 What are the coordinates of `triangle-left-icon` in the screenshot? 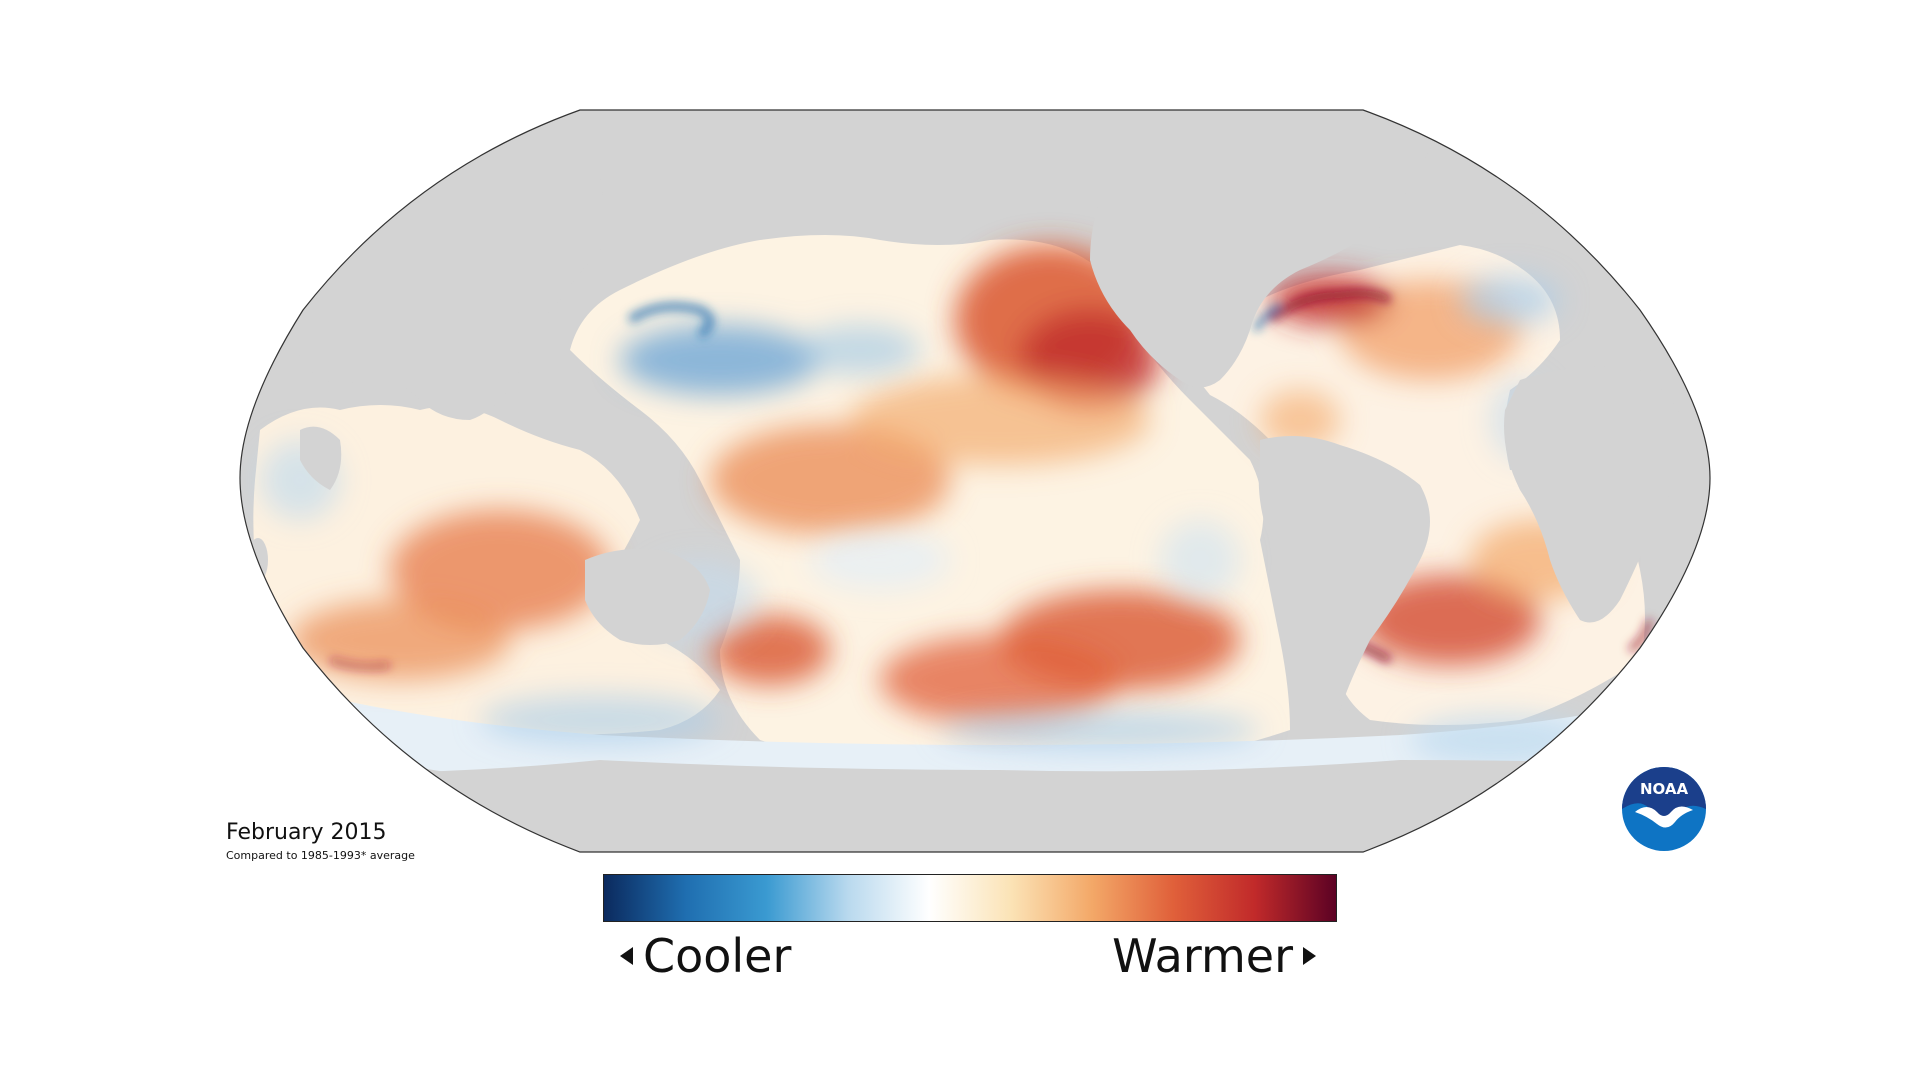 It's located at (626, 956).